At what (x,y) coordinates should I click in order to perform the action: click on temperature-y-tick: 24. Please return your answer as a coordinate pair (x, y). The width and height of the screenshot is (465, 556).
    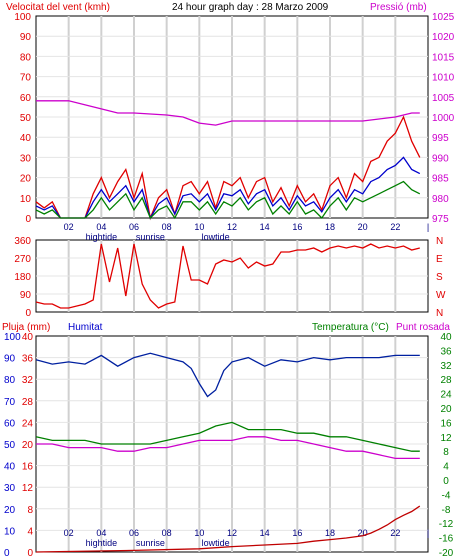
    Looking at the image, I should click on (446, 395).